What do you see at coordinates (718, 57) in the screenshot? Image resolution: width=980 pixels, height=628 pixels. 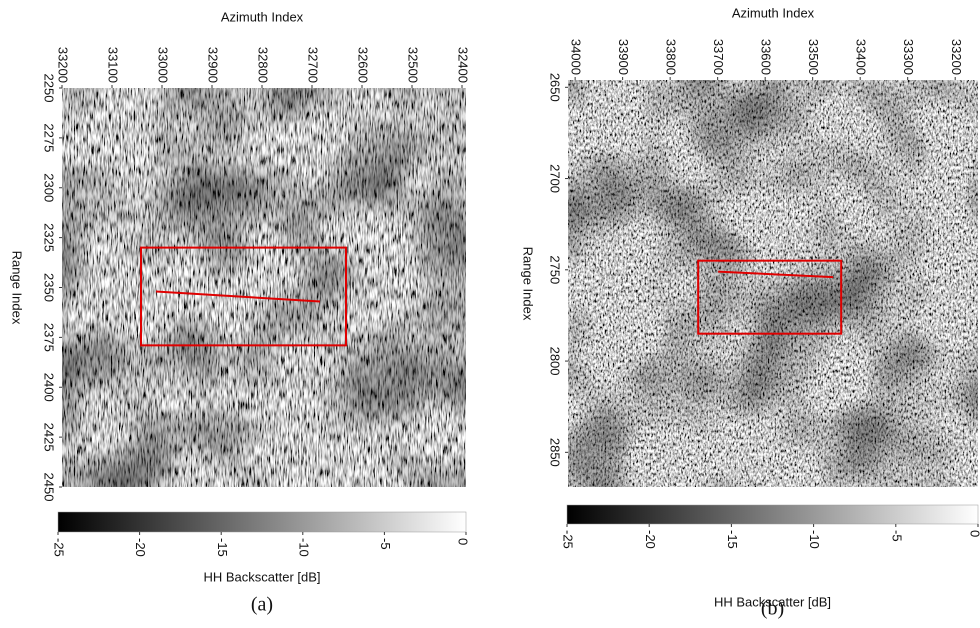 I see `x-tick-label: 33700` at bounding box center [718, 57].